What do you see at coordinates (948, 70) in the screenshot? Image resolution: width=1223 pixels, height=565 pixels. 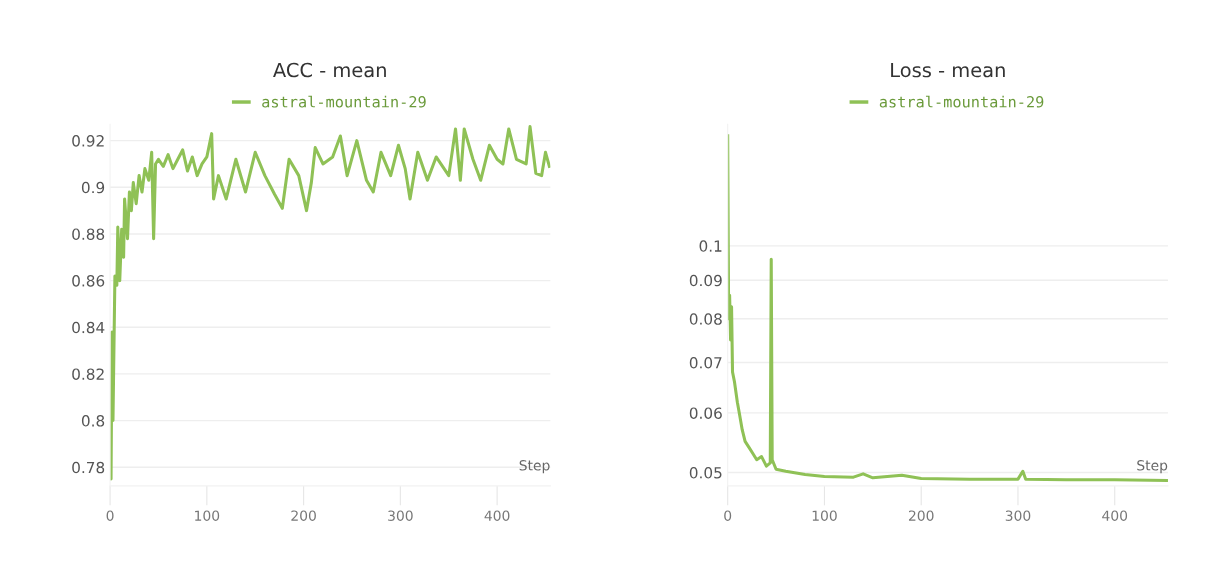 I see `chart-title: Loss - mean` at bounding box center [948, 70].